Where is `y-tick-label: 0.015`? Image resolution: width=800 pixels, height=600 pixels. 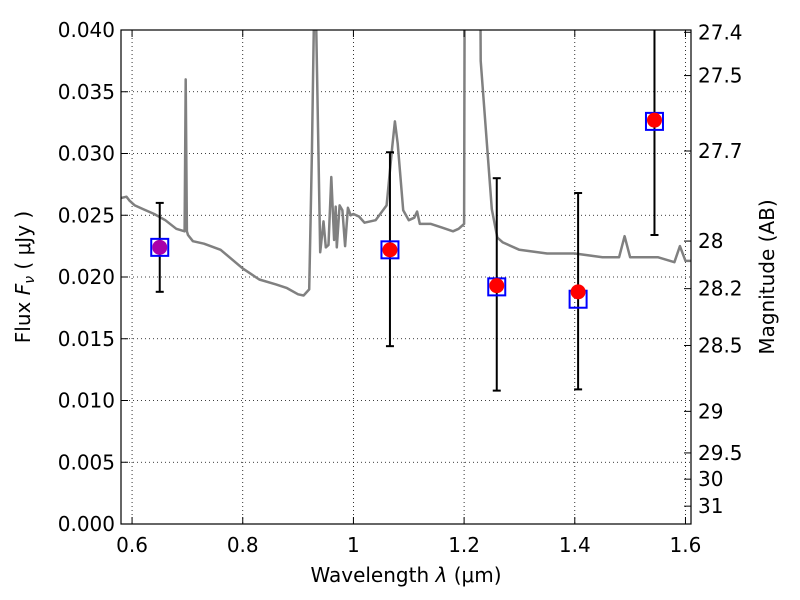
y-tick-label: 0.015 is located at coordinates (86, 339).